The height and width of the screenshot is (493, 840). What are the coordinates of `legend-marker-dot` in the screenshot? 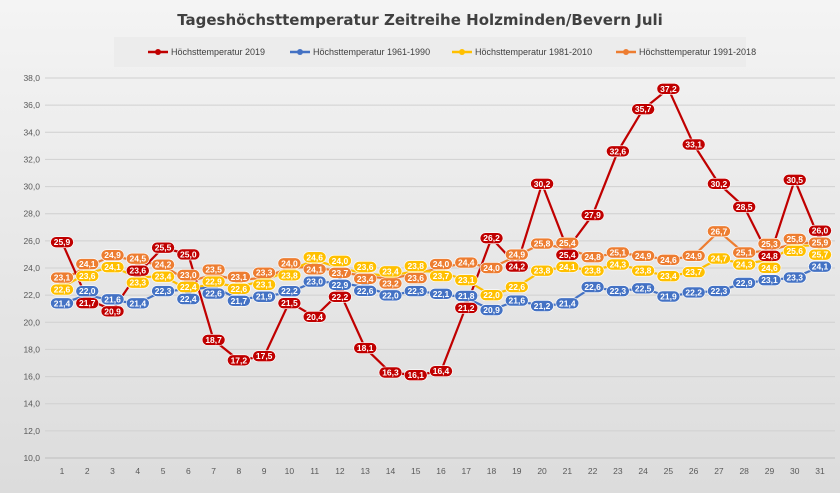 It's located at (300, 52).